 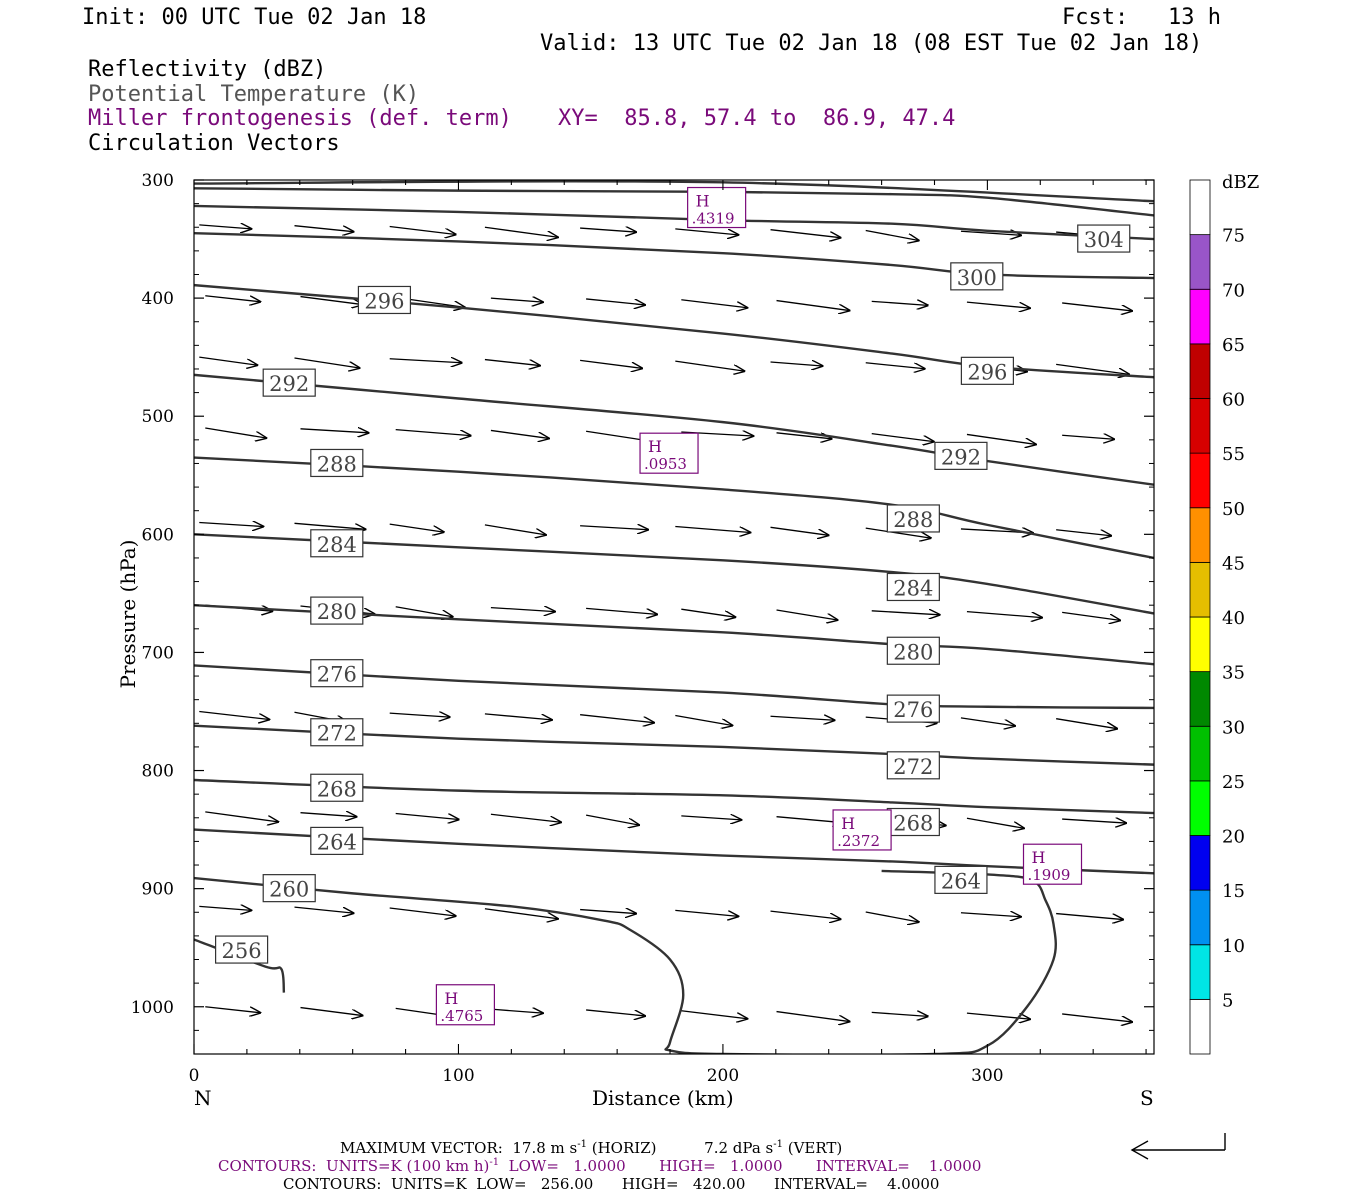 I want to click on colorbar-level-label: 65, so click(x=1233, y=345).